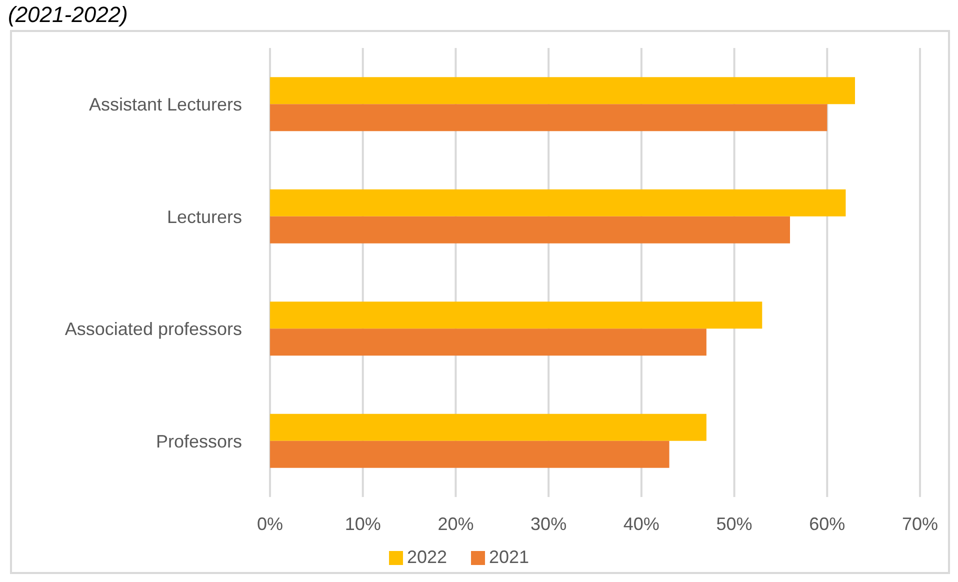 The height and width of the screenshot is (582, 958). What do you see at coordinates (68, 15) in the screenshot?
I see `text: (2021-2022)` at bounding box center [68, 15].